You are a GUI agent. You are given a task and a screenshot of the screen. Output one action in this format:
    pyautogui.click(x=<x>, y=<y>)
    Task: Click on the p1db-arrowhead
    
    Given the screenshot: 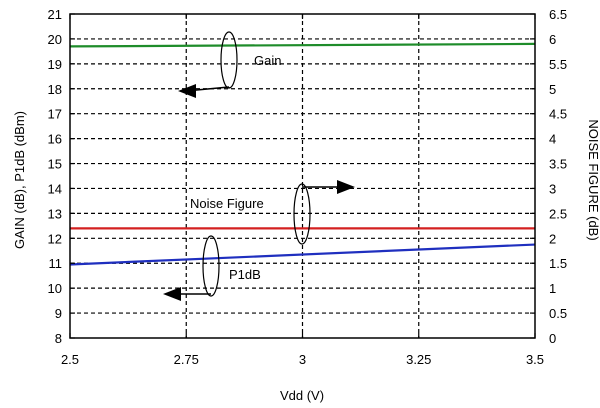 What is the action you would take?
    pyautogui.click(x=172, y=294)
    